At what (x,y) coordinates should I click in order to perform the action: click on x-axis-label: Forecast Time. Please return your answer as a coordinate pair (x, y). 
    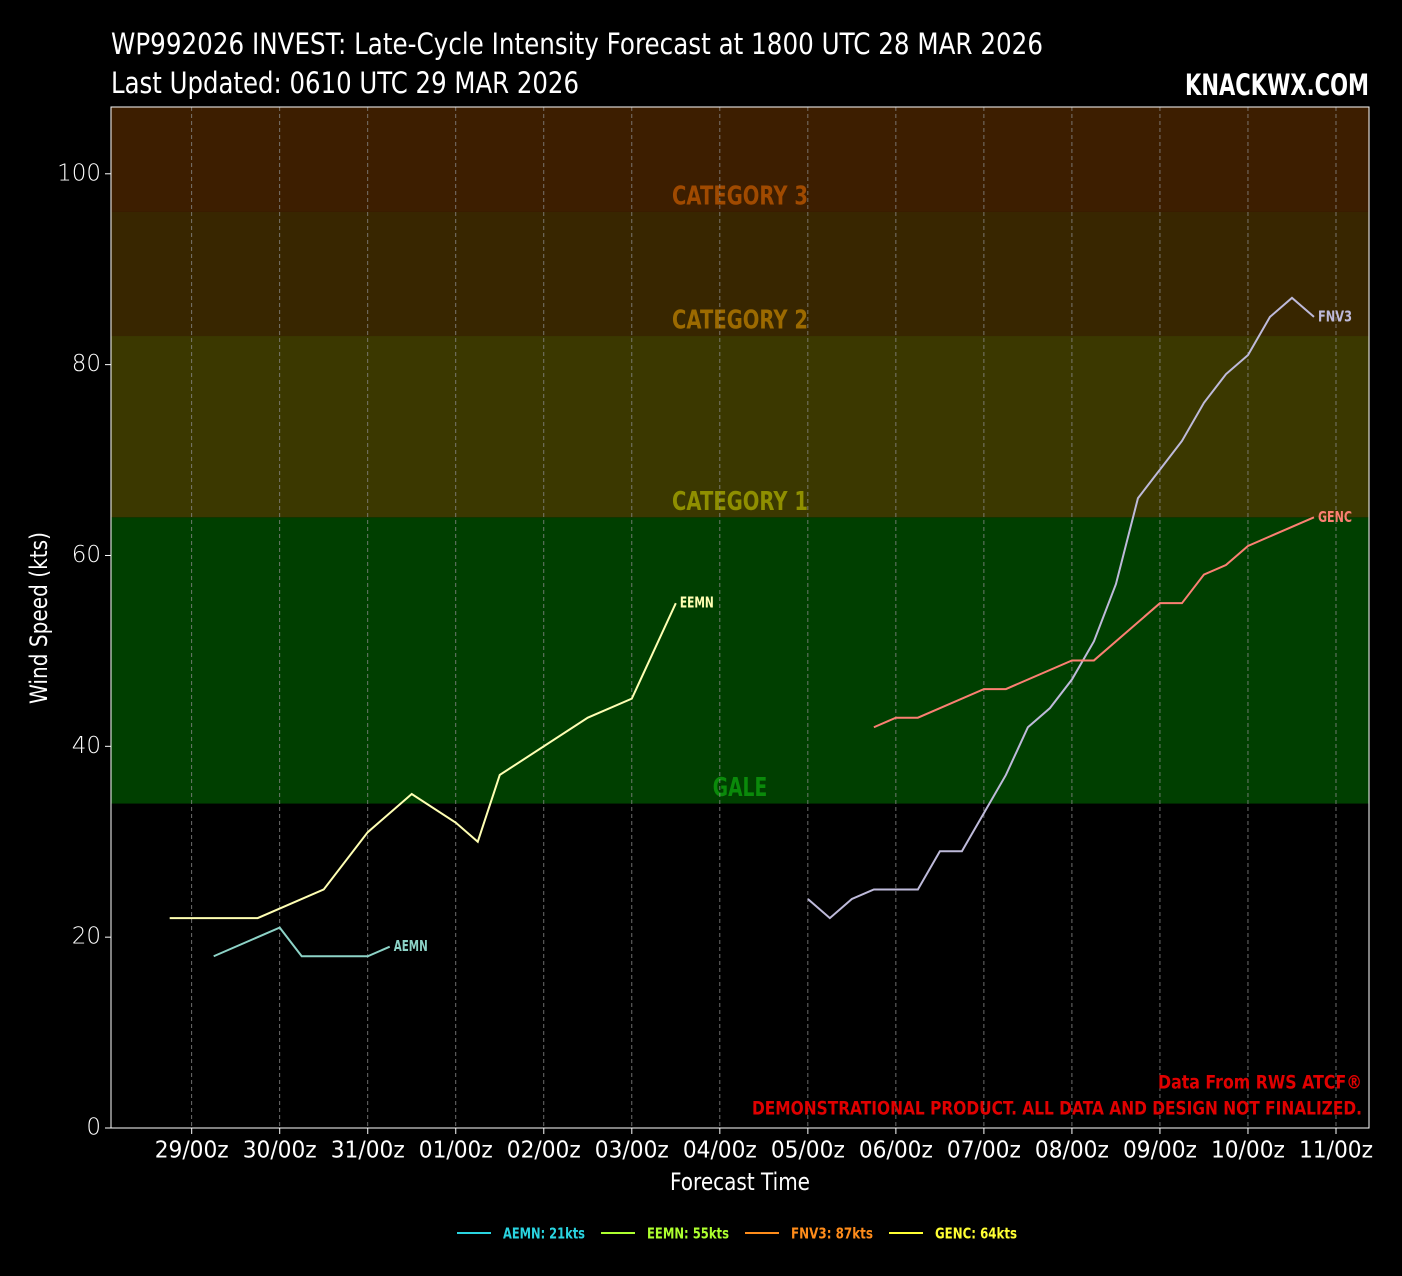
    Looking at the image, I should click on (740, 1182).